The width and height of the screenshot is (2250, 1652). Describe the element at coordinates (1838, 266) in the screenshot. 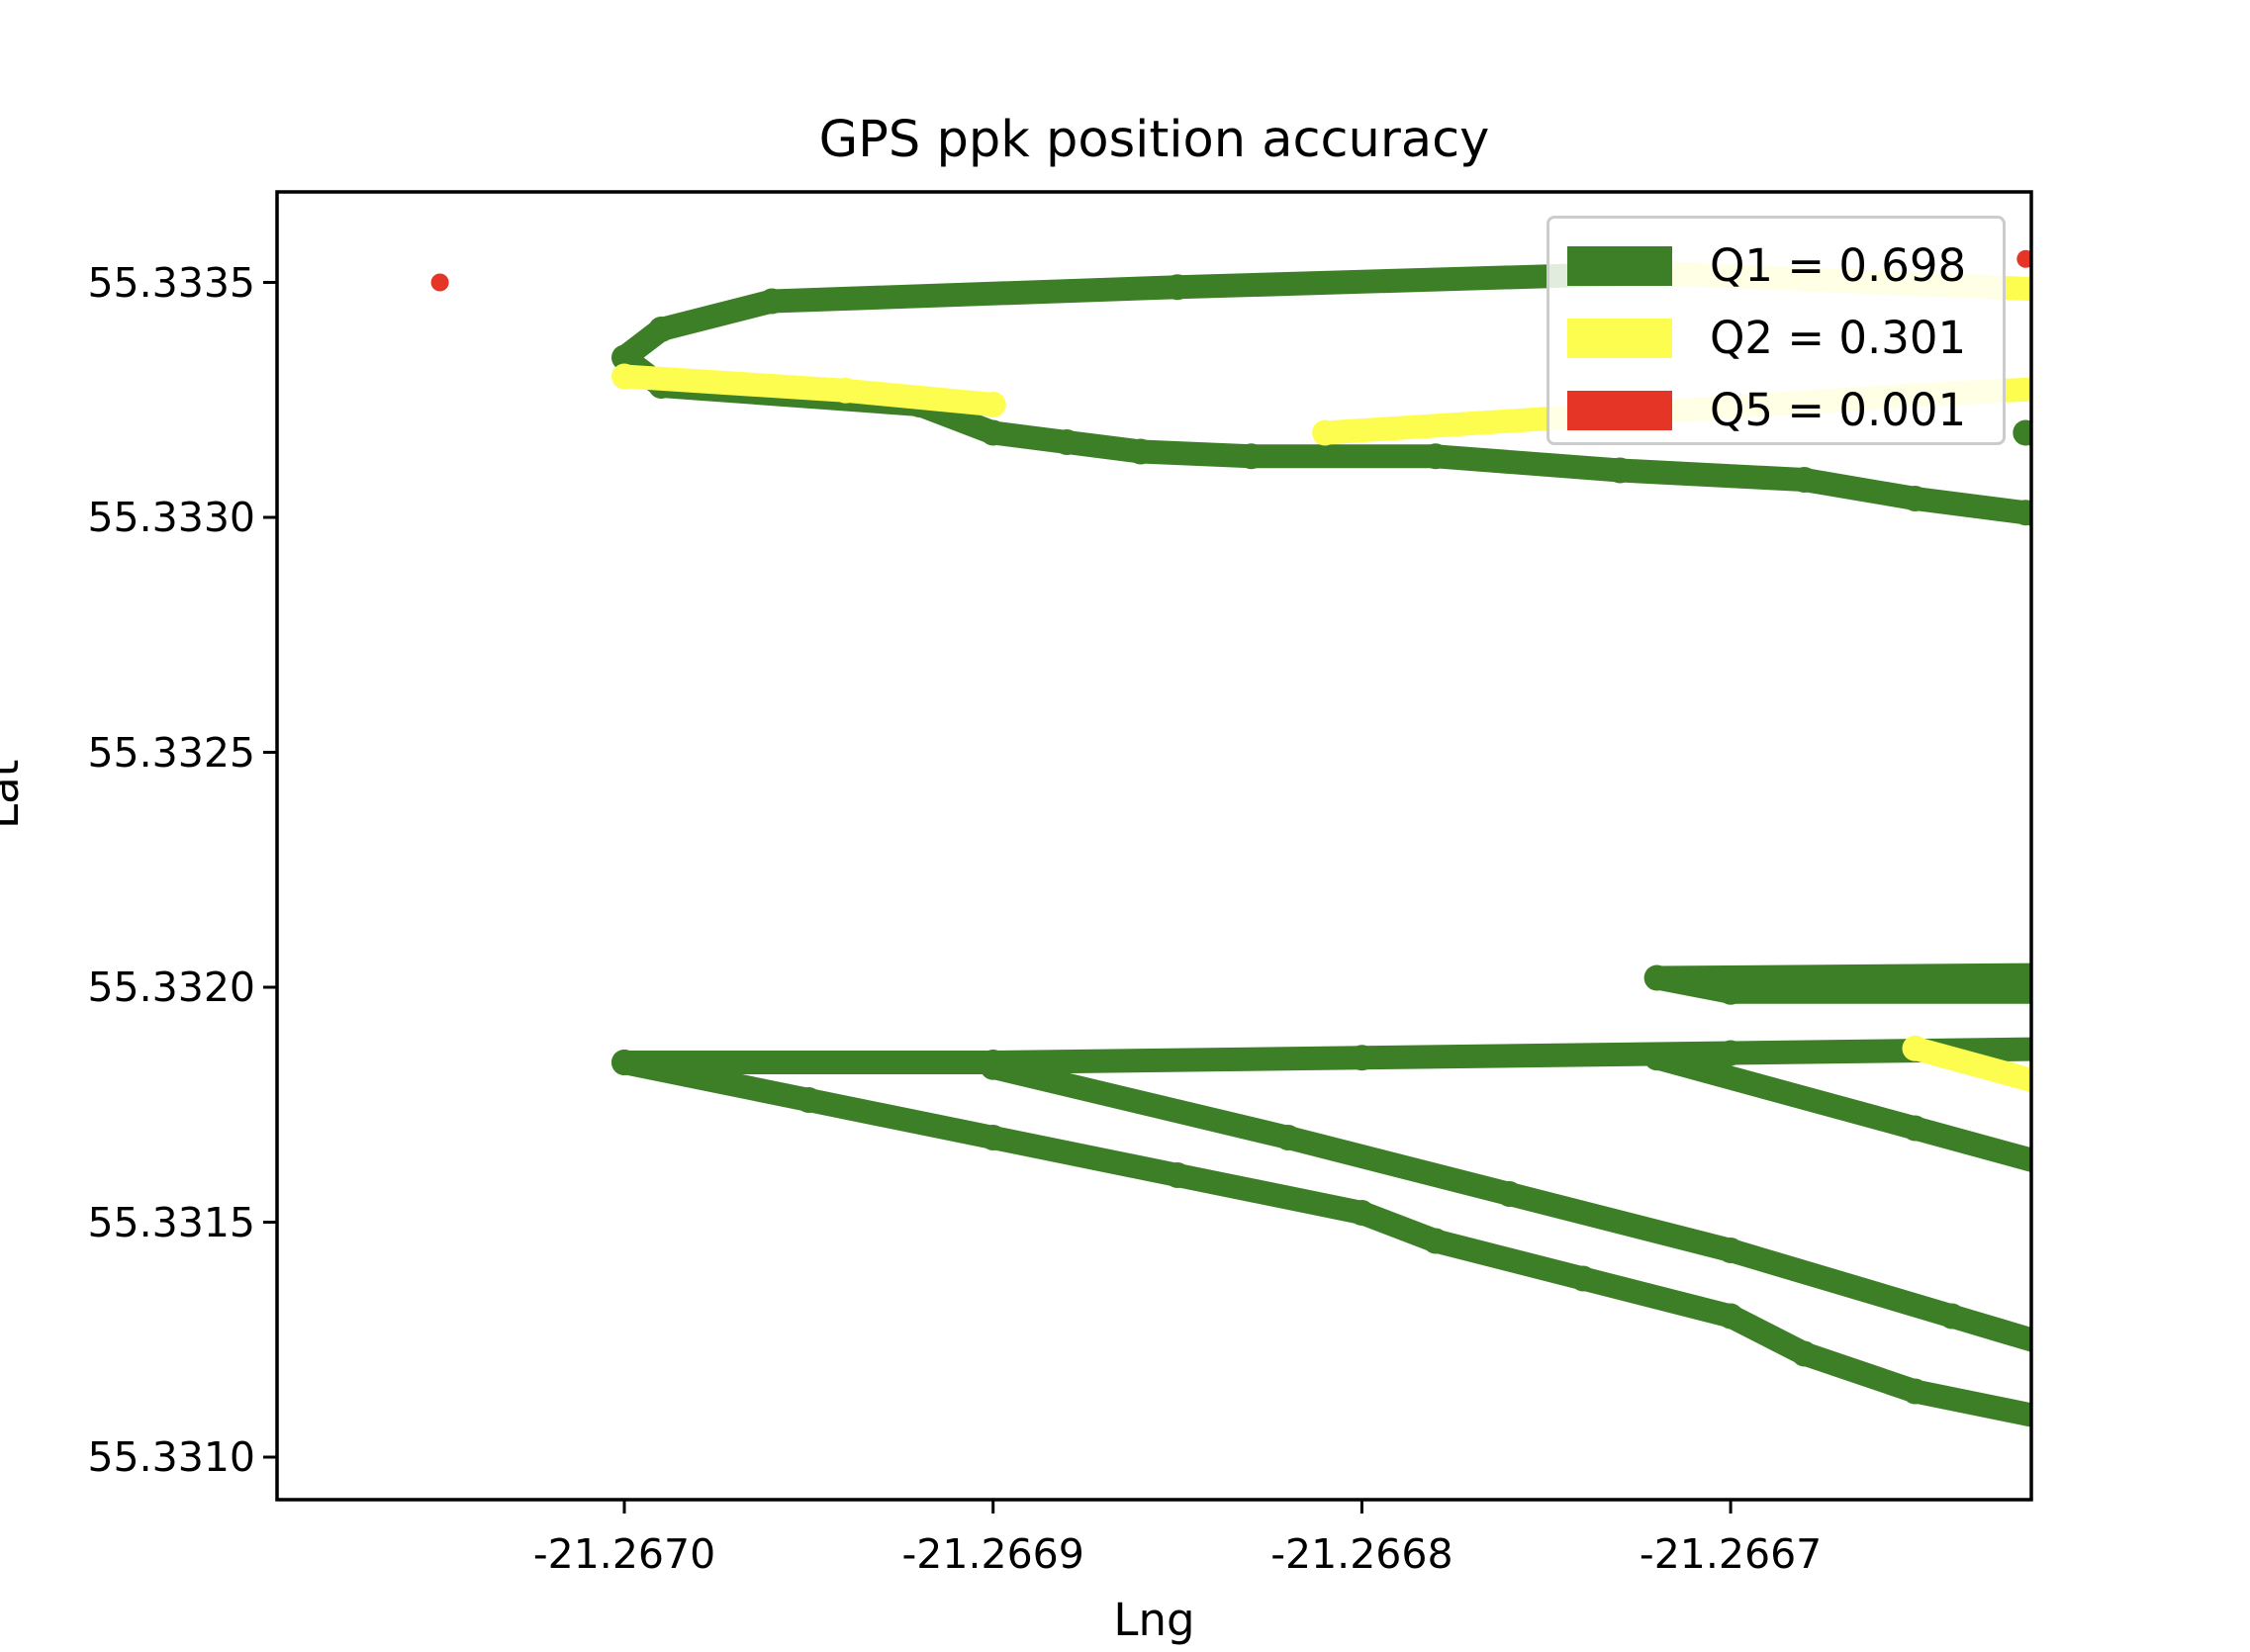

I see `legend-label-q1: Q1 = 0.698` at that location.